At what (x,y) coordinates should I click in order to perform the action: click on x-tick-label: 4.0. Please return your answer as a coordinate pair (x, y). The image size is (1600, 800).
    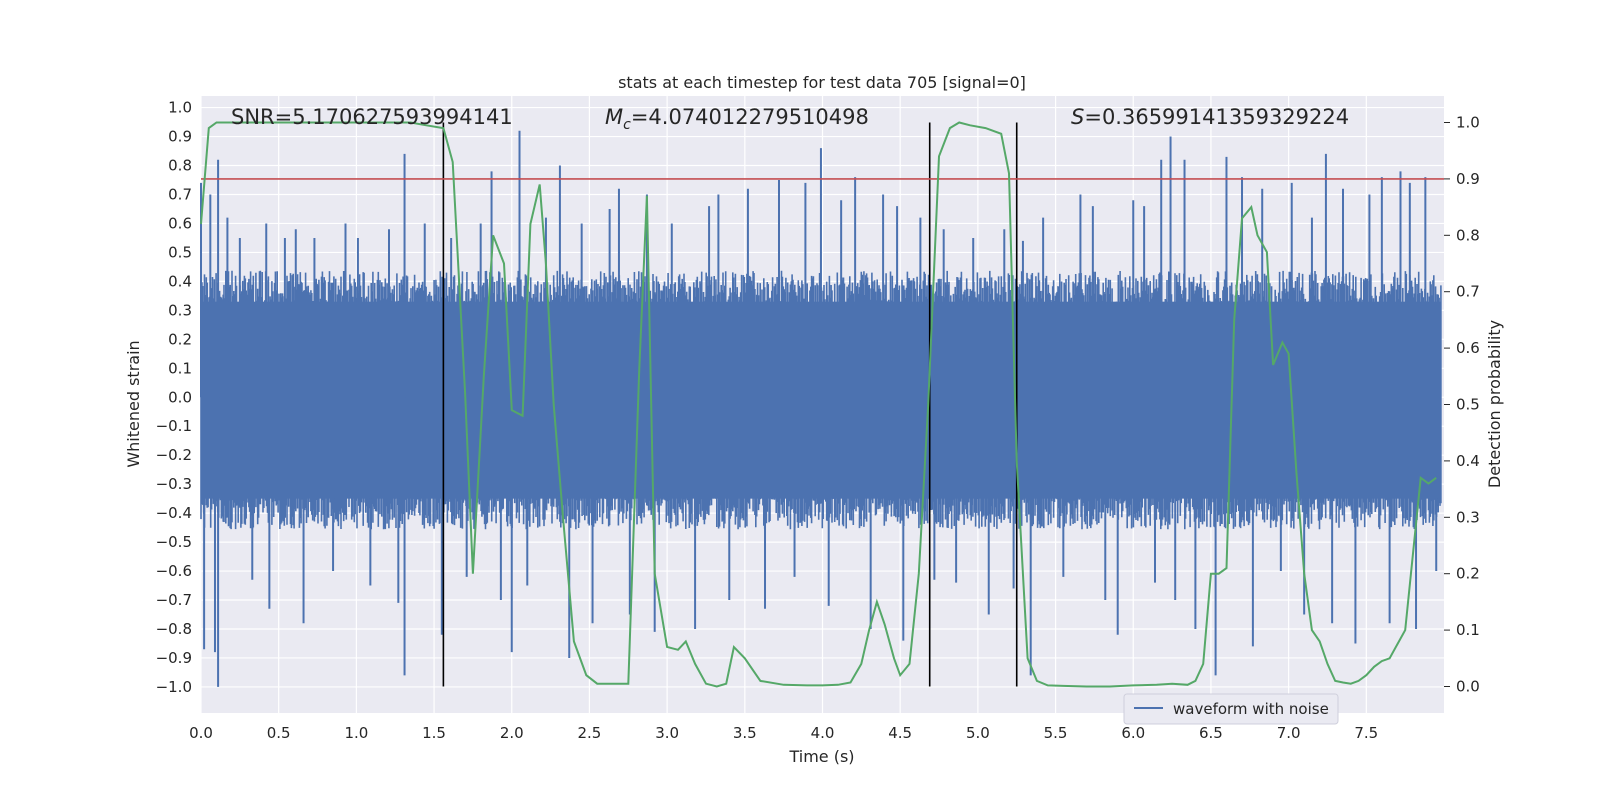
    Looking at the image, I should click on (823, 733).